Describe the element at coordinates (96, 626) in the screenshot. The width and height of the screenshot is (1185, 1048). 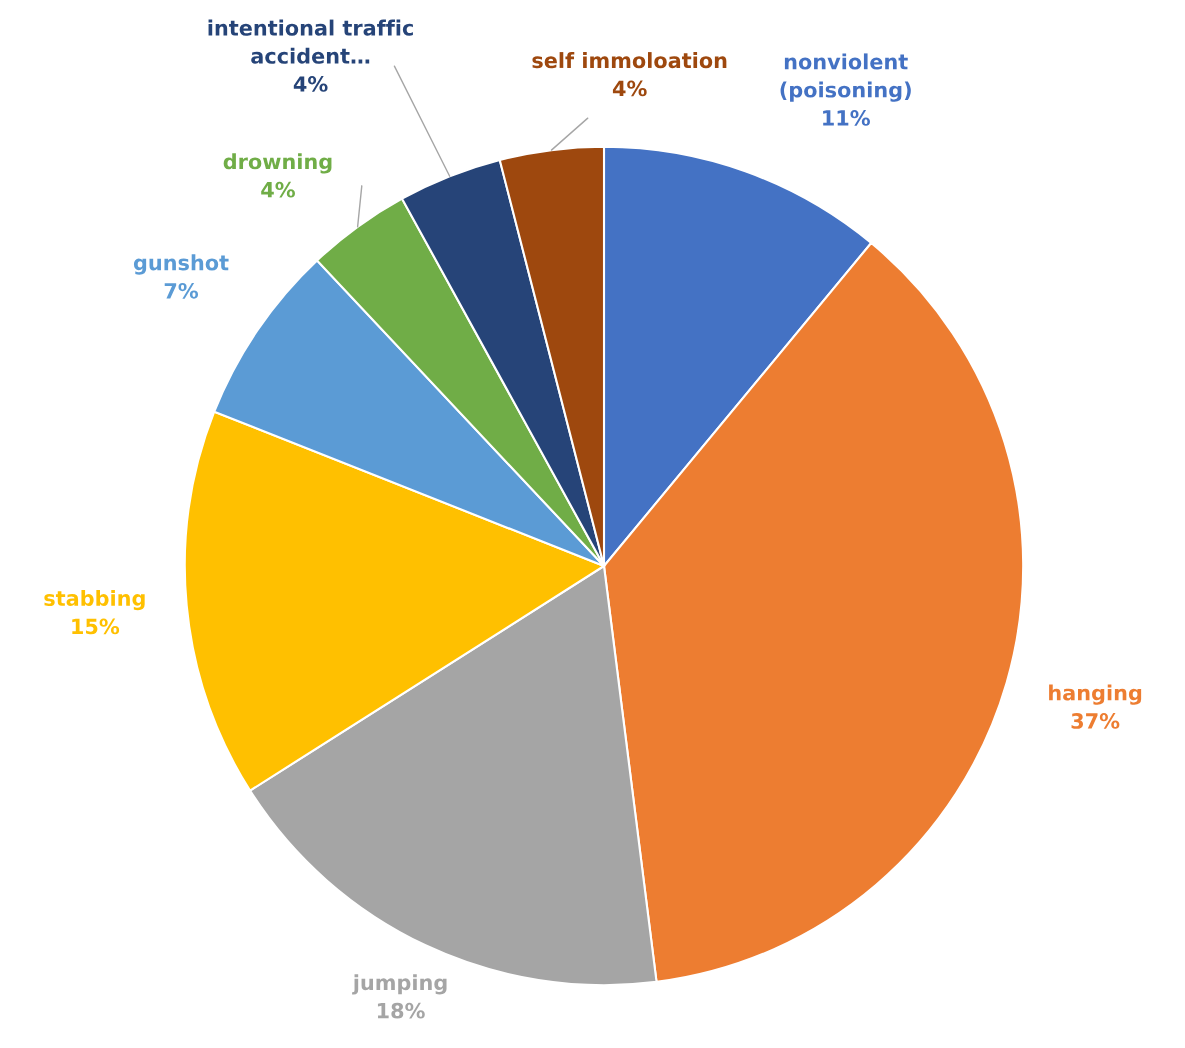
I see `data-label: 15%` at that location.